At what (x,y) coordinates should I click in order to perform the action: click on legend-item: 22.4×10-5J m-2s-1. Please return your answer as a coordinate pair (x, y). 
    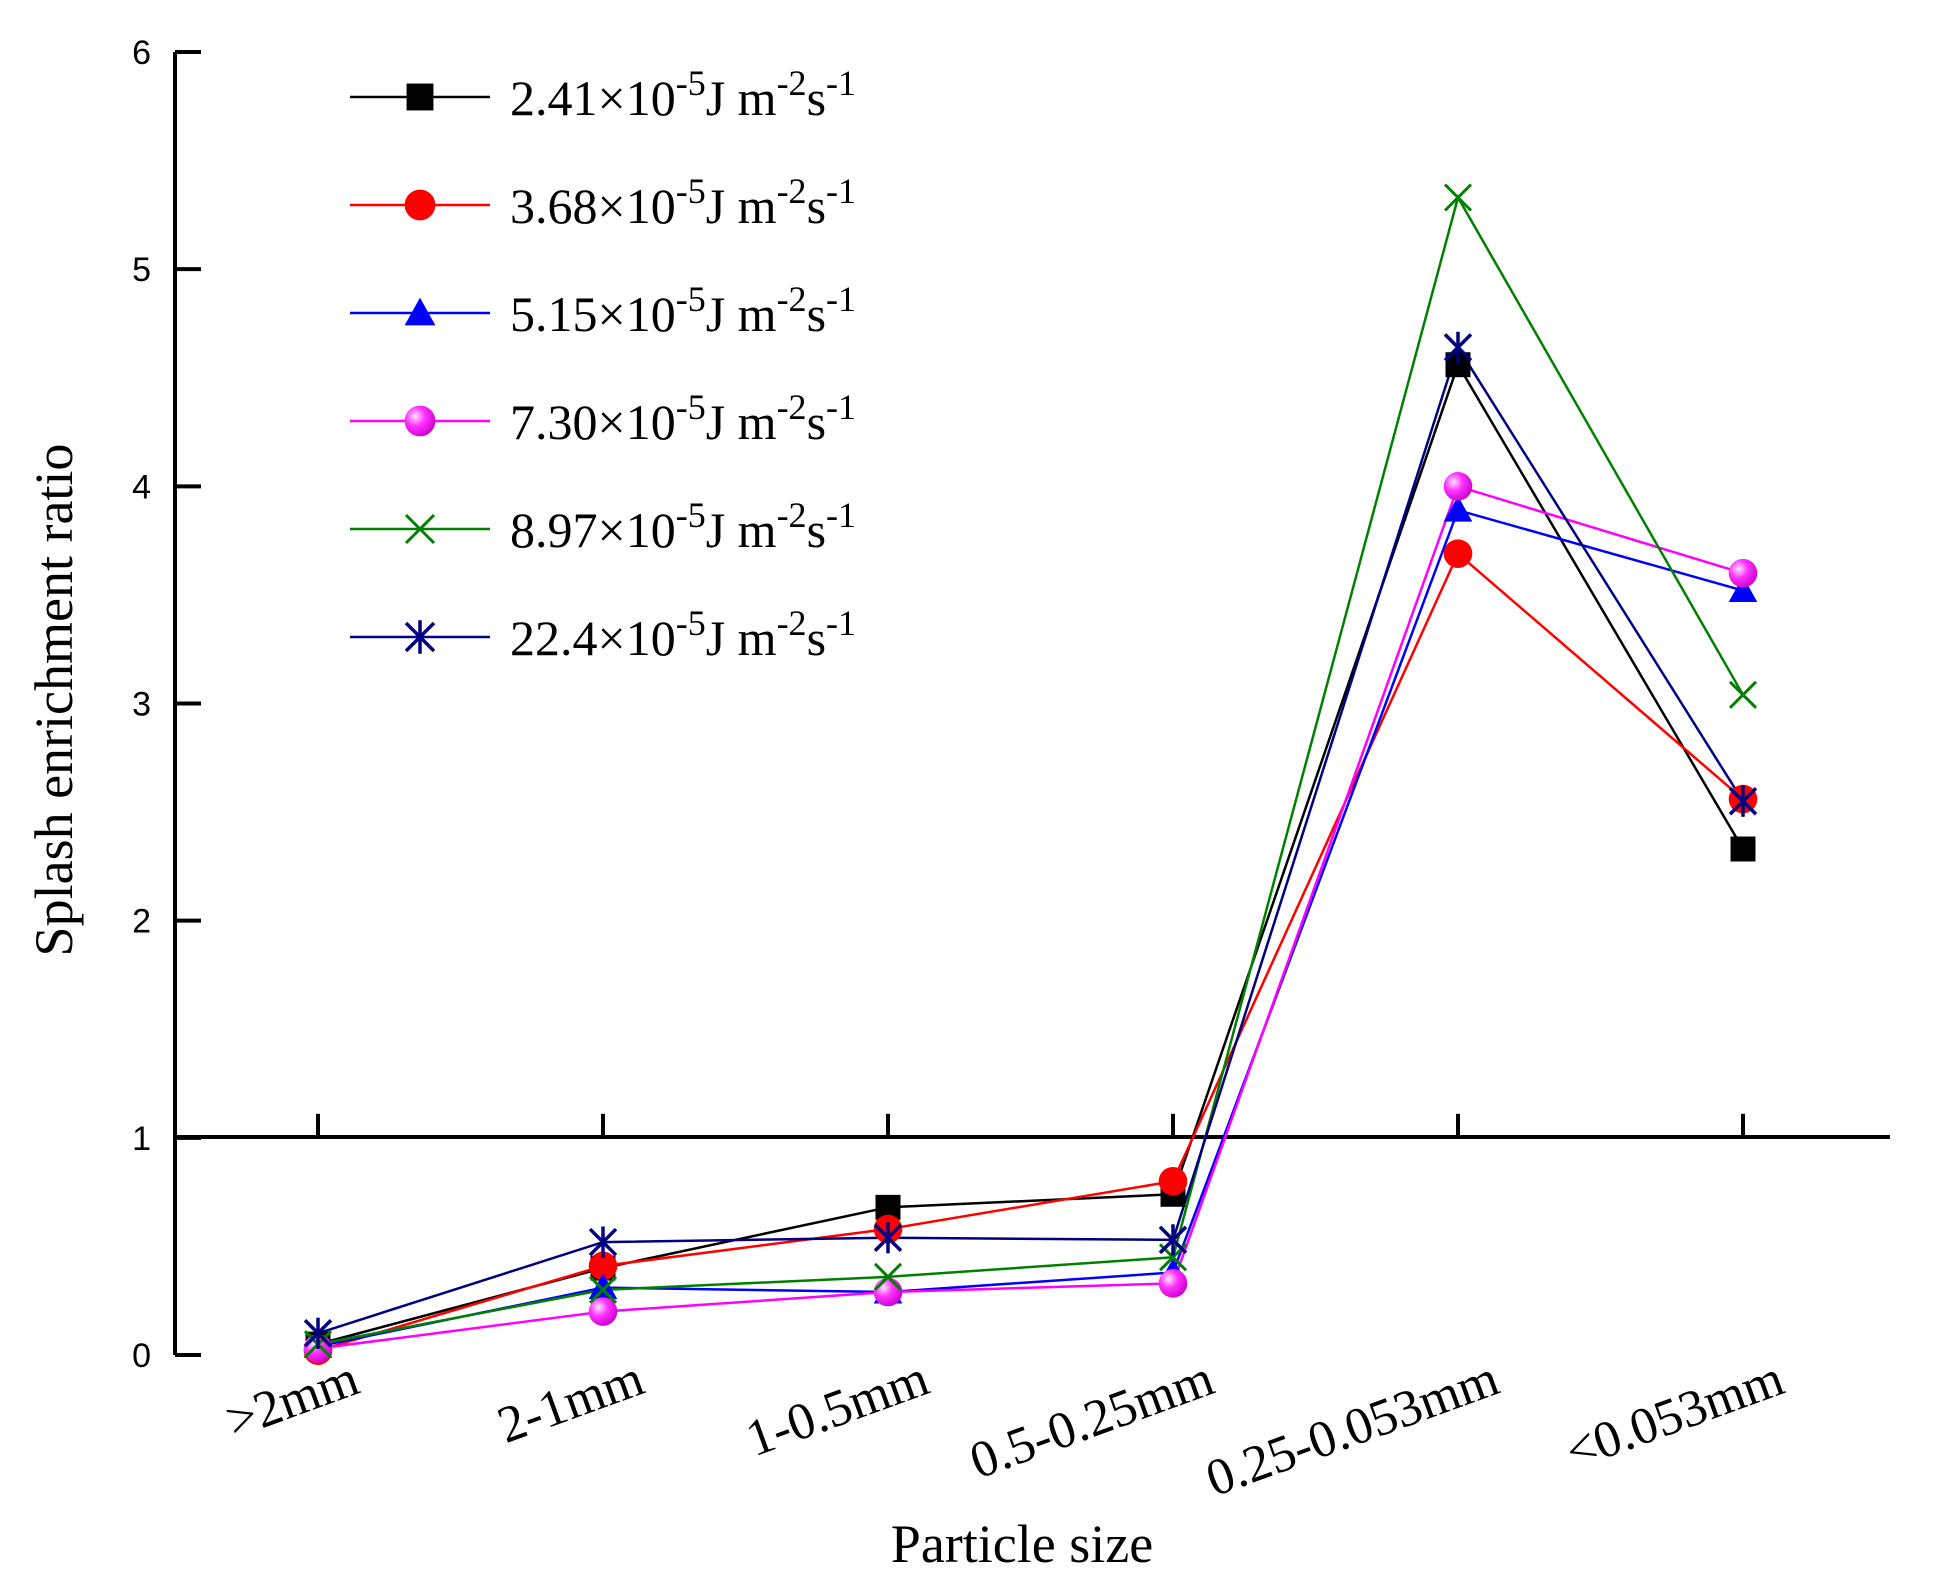
    Looking at the image, I should click on (603, 634).